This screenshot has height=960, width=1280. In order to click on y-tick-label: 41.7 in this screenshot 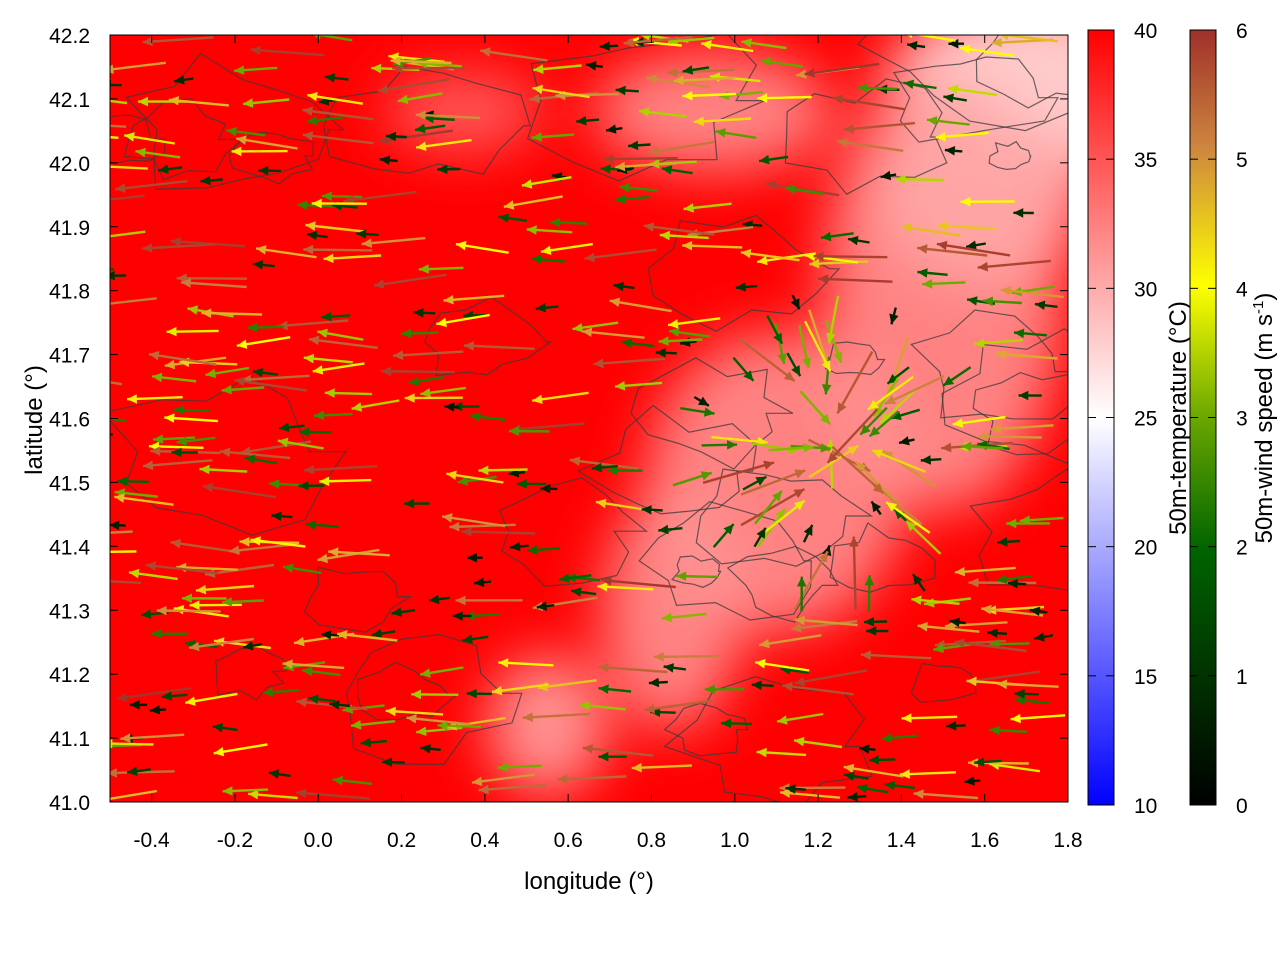, I will do `click(69, 356)`.